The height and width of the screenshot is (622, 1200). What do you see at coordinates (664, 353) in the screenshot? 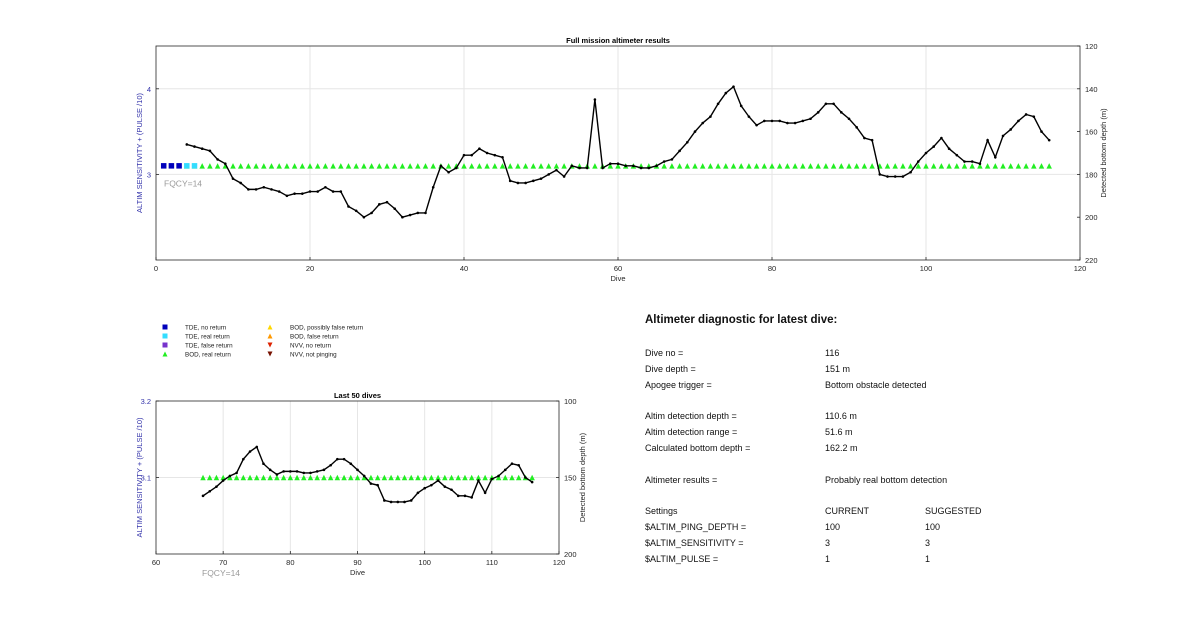
I see `dive-no-label: Dive no =` at bounding box center [664, 353].